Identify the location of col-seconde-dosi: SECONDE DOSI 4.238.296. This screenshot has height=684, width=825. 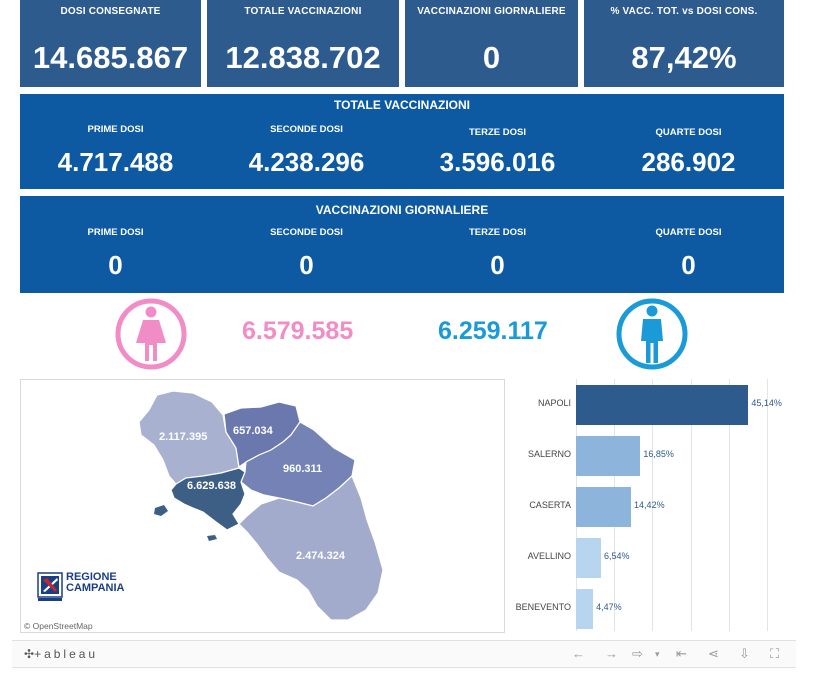
(306, 151).